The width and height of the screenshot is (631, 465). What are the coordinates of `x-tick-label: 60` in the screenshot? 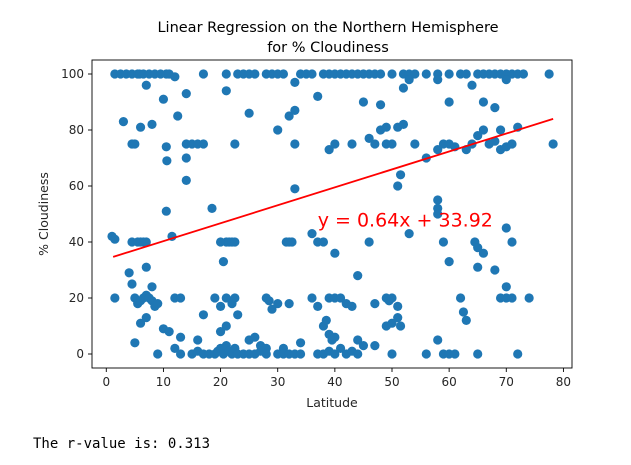 It's located at (449, 382).